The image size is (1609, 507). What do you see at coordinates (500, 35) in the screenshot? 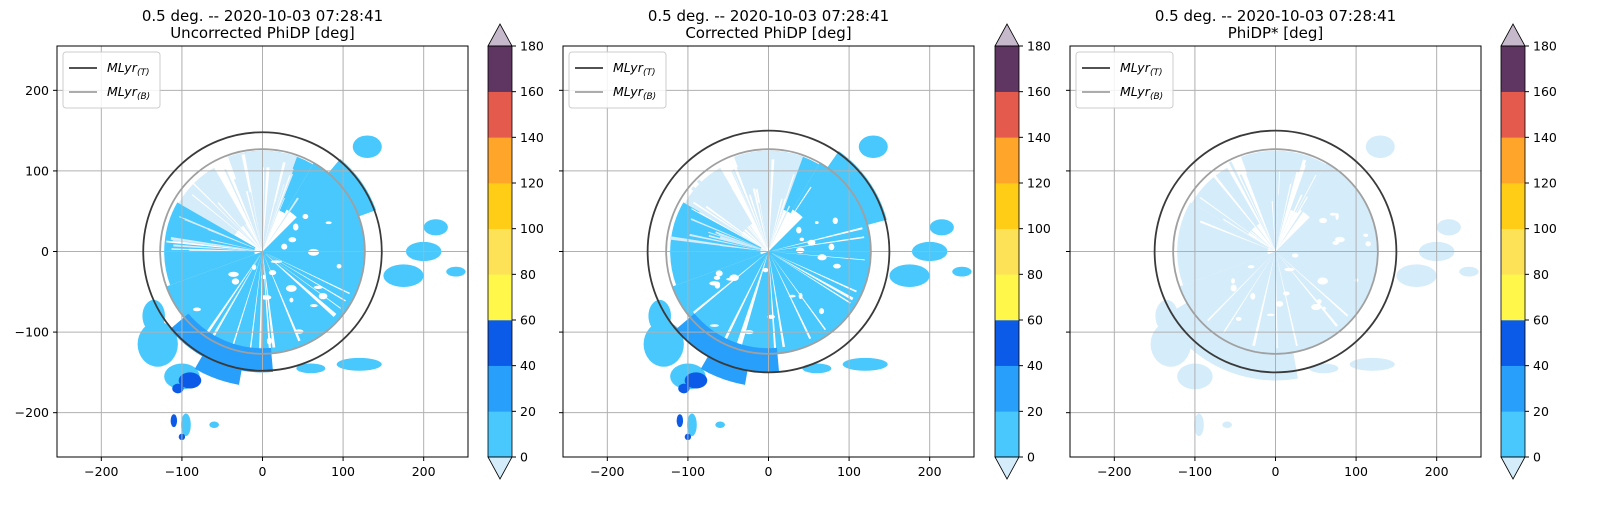
I see `colorbar-over-triangle` at bounding box center [500, 35].